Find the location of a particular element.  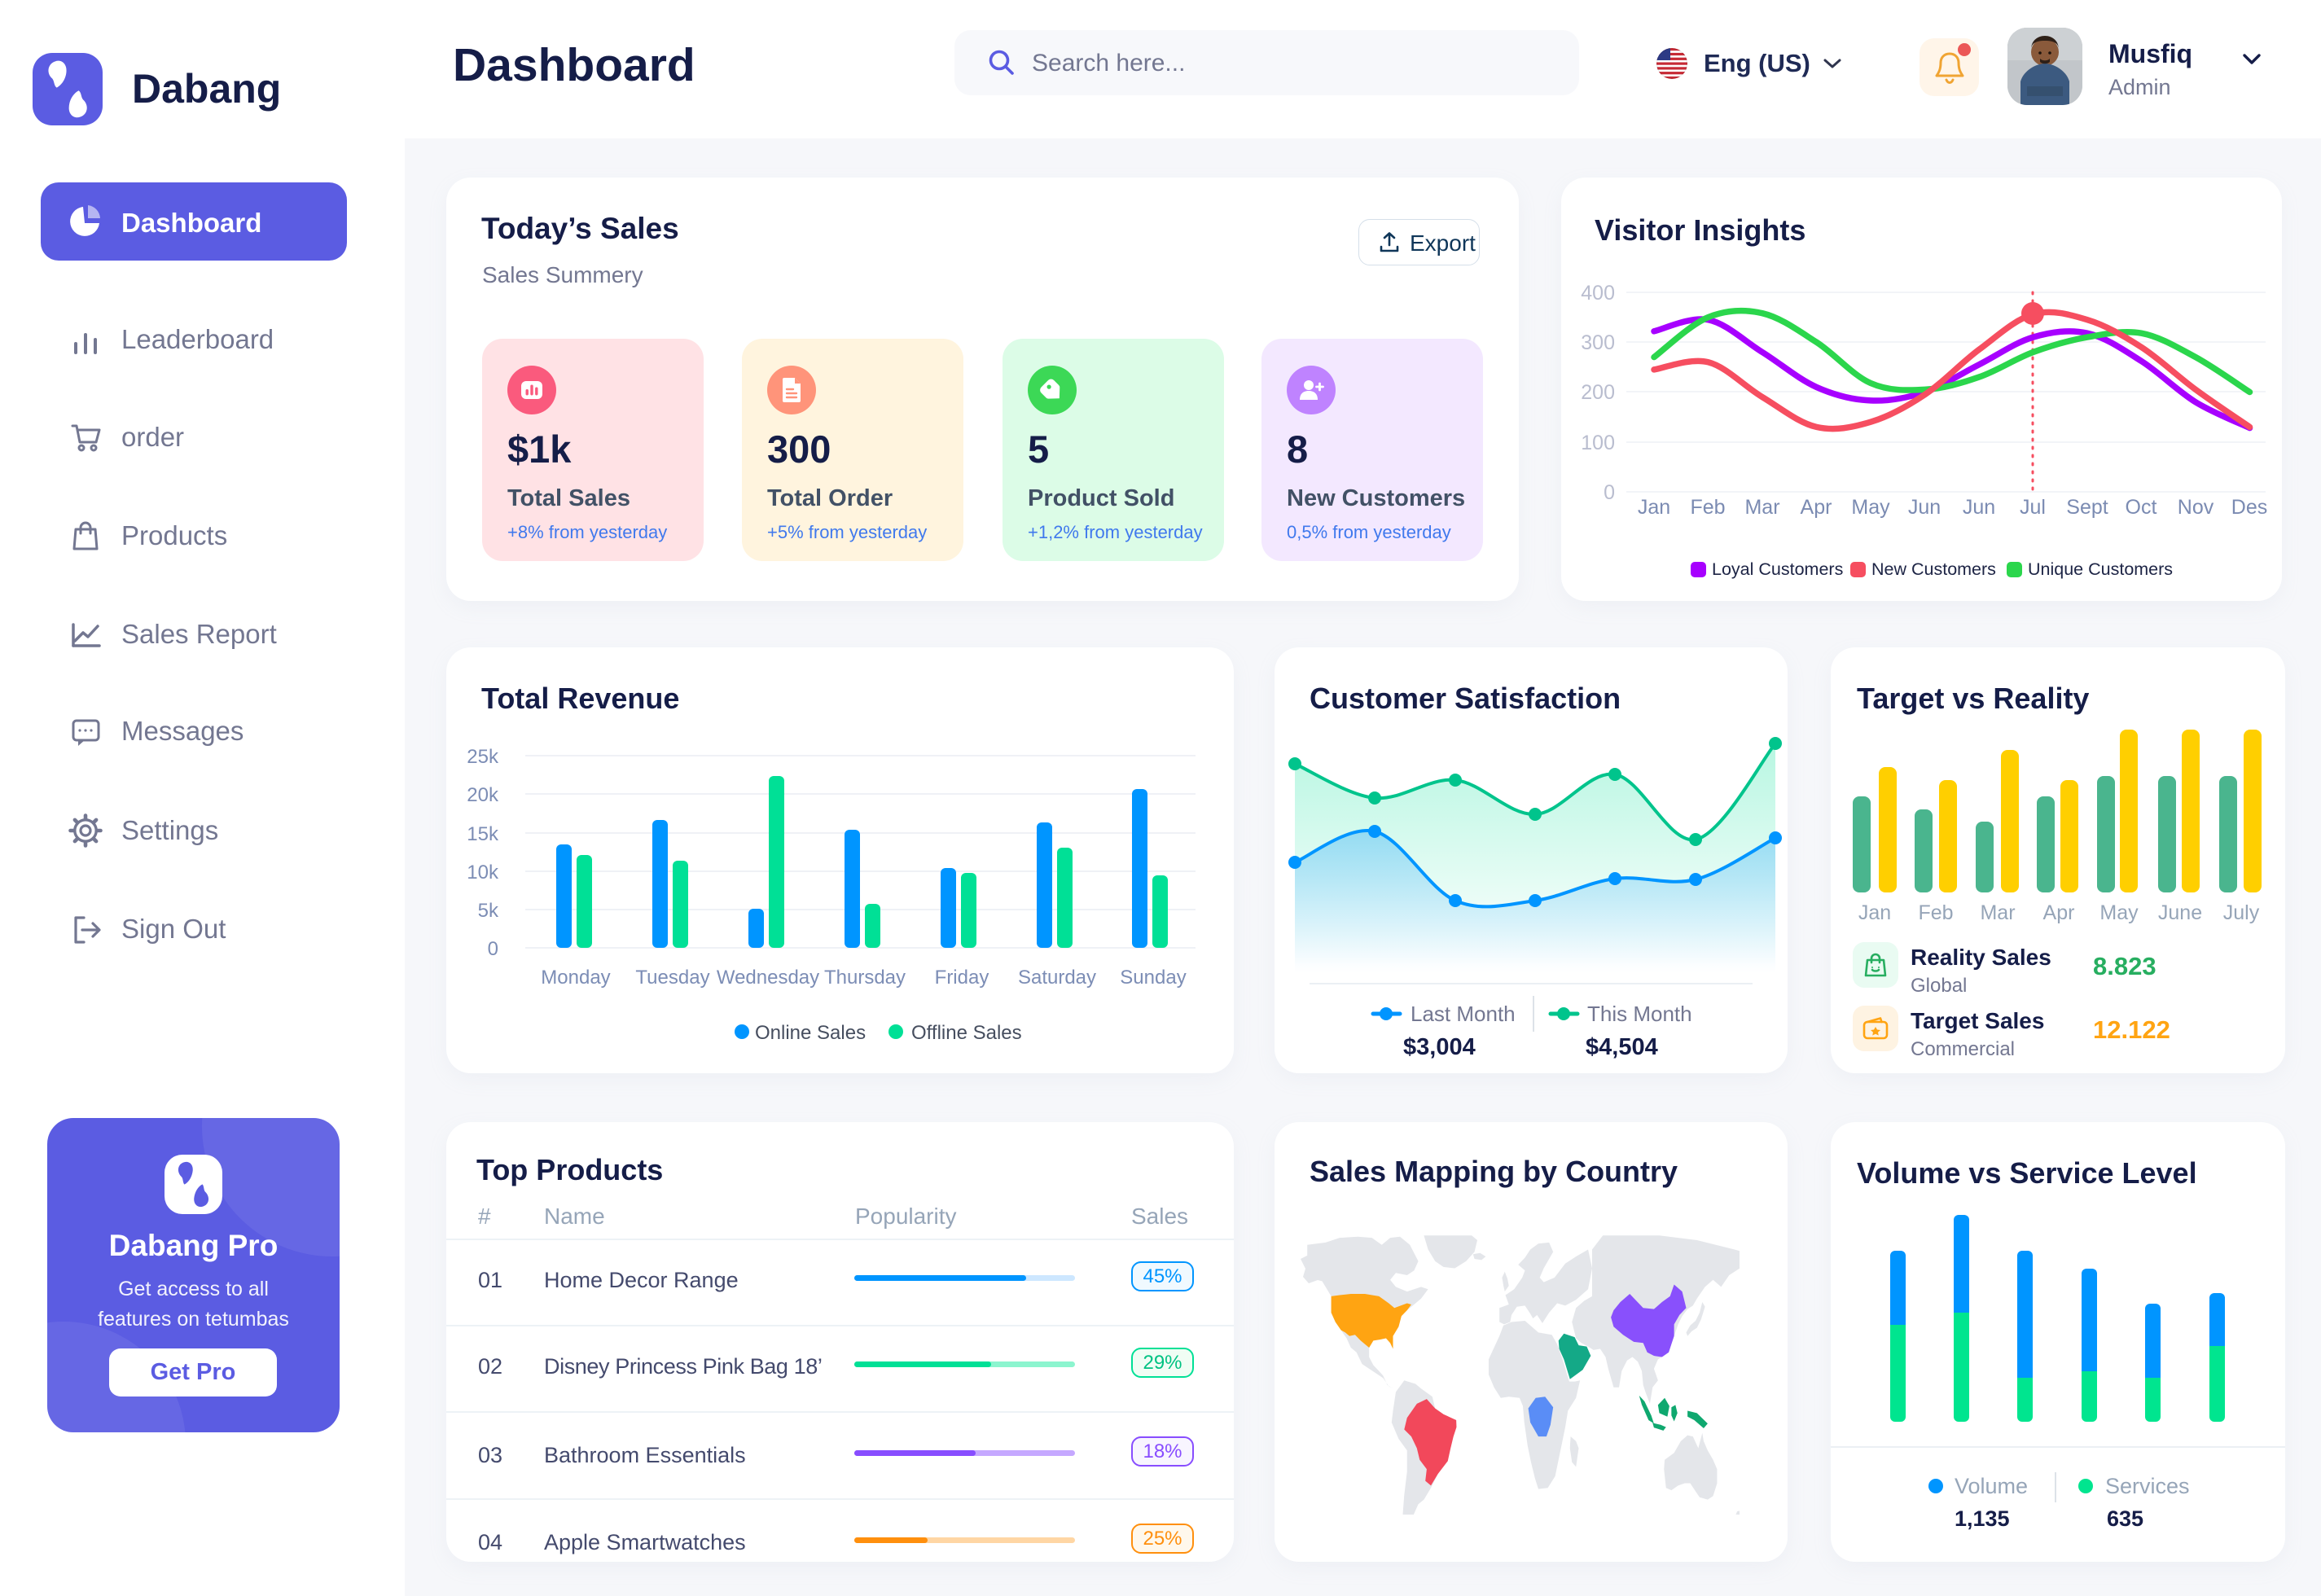

svg-text: Loyal Customers is located at coordinates (1777, 569).